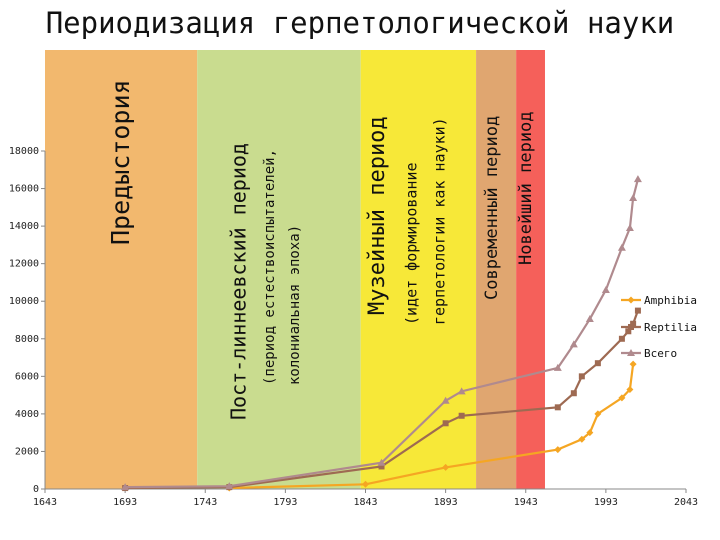 This screenshot has width=720, height=540. I want to click on y-tick-label: 10000, so click(24, 301).